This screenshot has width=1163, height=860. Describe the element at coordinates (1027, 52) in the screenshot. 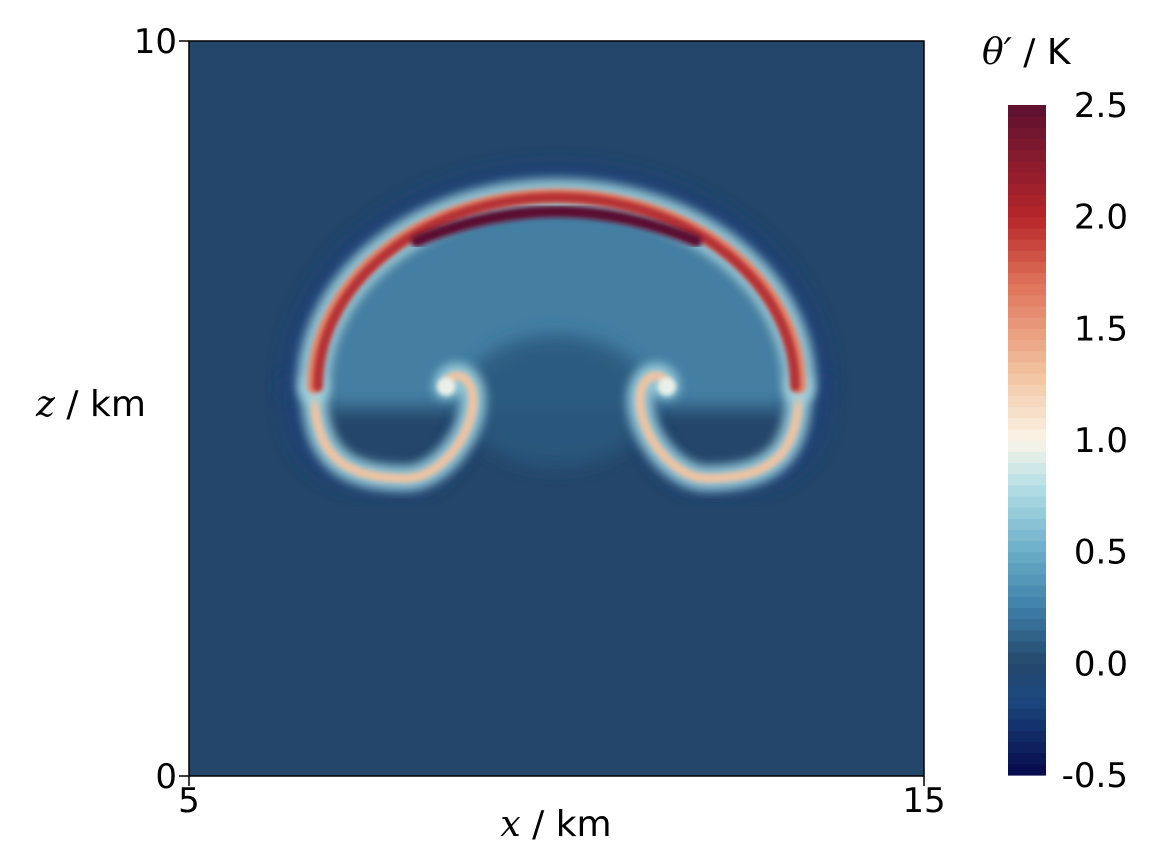

I see `colorbar-title: θ′ / K` at that location.